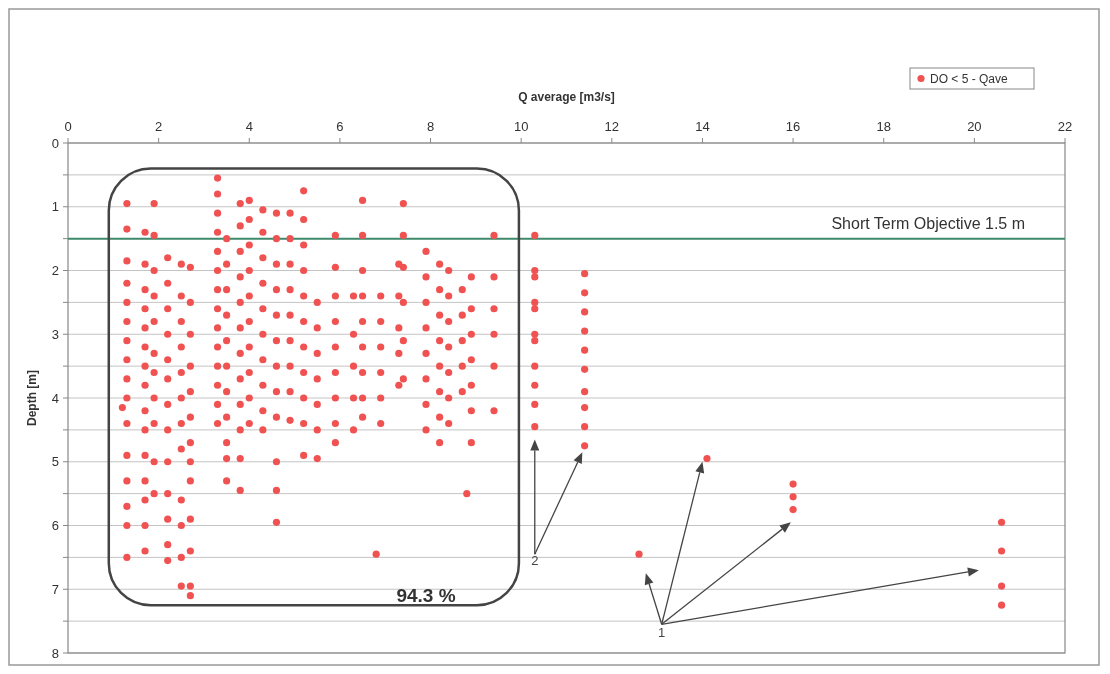 The image size is (1110, 674). Describe the element at coordinates (55, 270) in the screenshot. I see `y-tick-label: 2` at that location.